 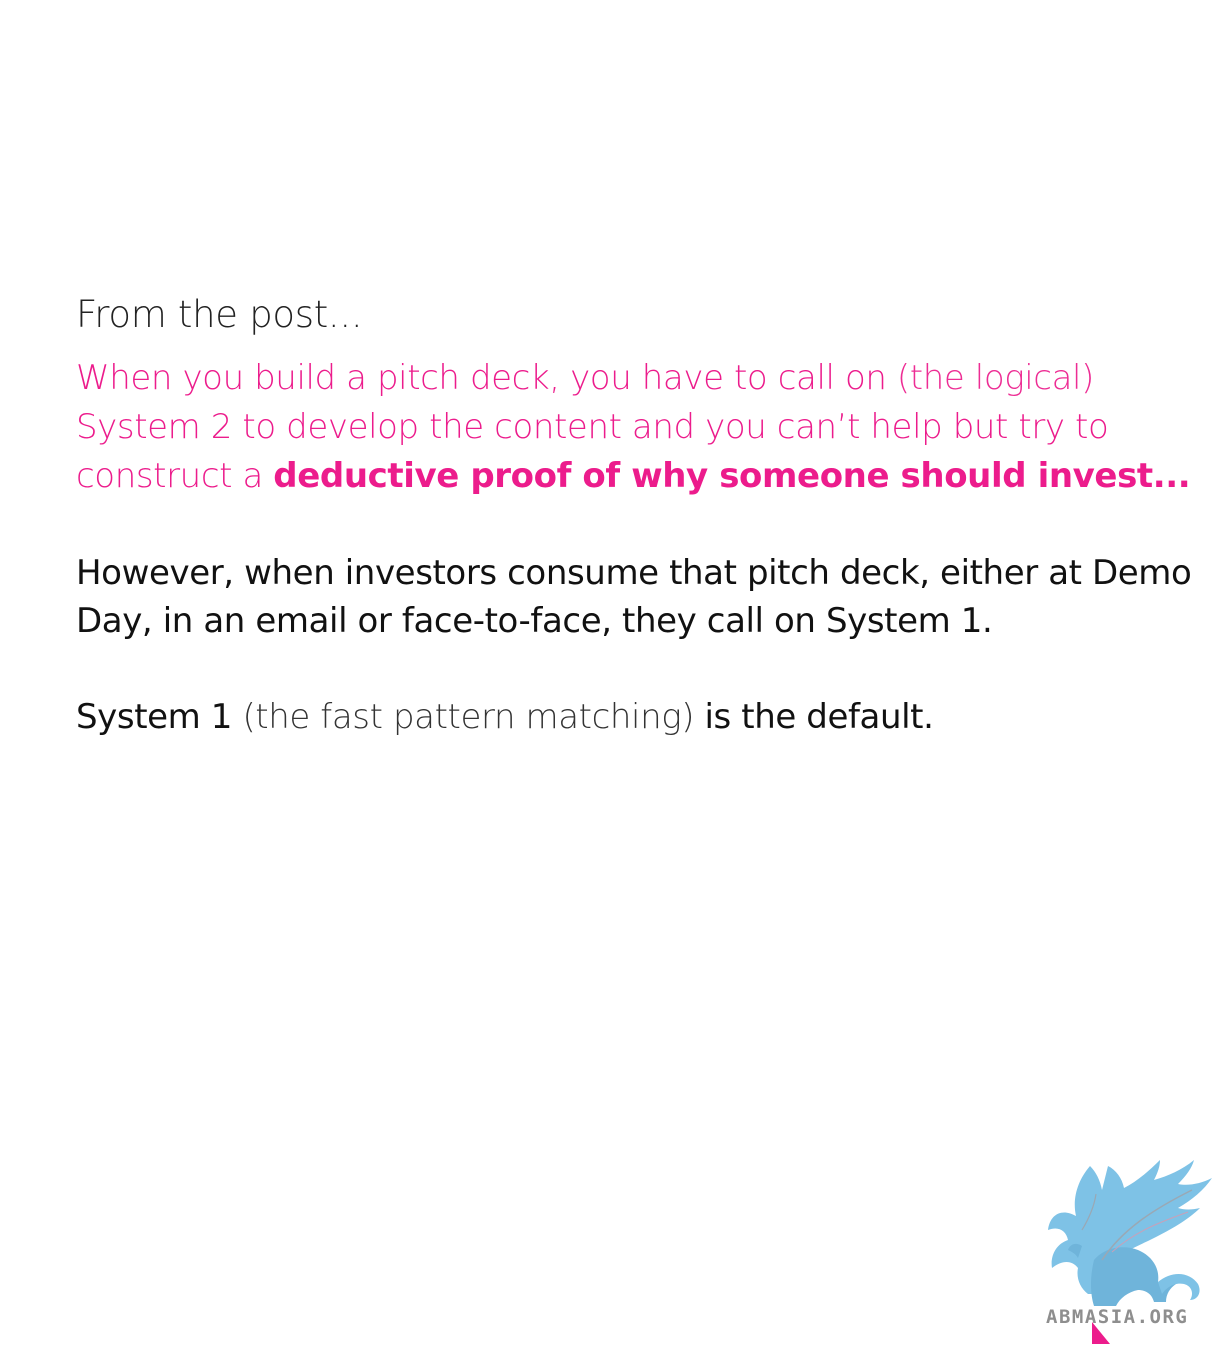 What do you see at coordinates (468, 717) in the screenshot?
I see `paragraph-default-aside: (the fast pattern matching)` at bounding box center [468, 717].